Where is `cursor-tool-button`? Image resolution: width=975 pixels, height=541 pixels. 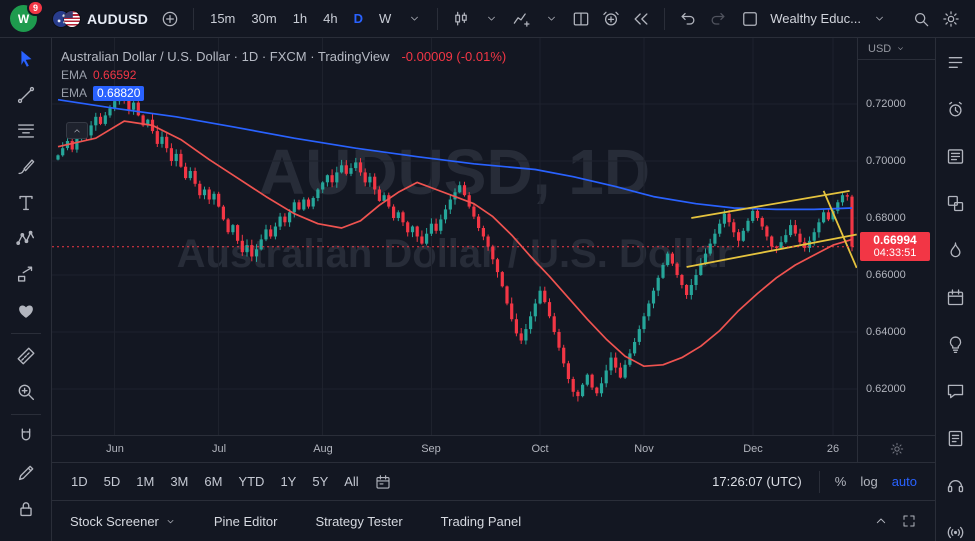 cursor-tool-button is located at coordinates (26, 59).